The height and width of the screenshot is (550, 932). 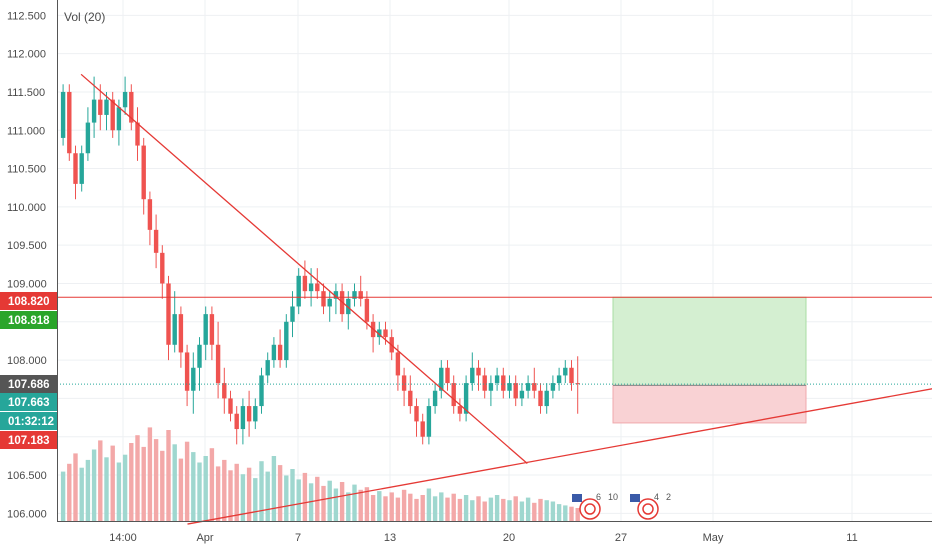 I want to click on x-tick-label: 7, so click(x=298, y=538).